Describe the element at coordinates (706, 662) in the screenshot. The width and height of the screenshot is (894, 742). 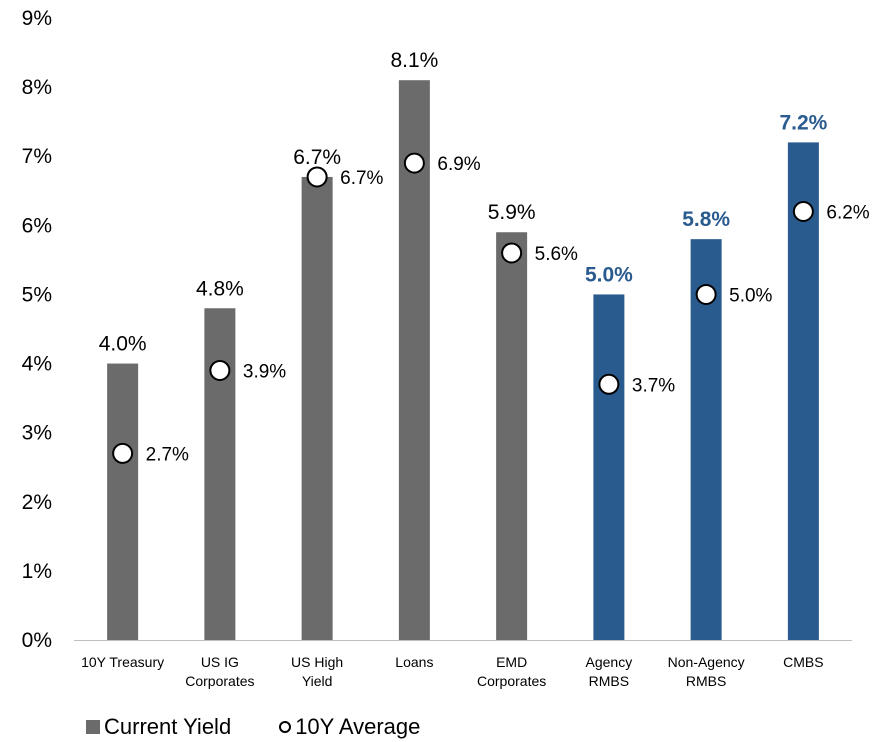
I see `x-category-label: Non-Agency` at that location.